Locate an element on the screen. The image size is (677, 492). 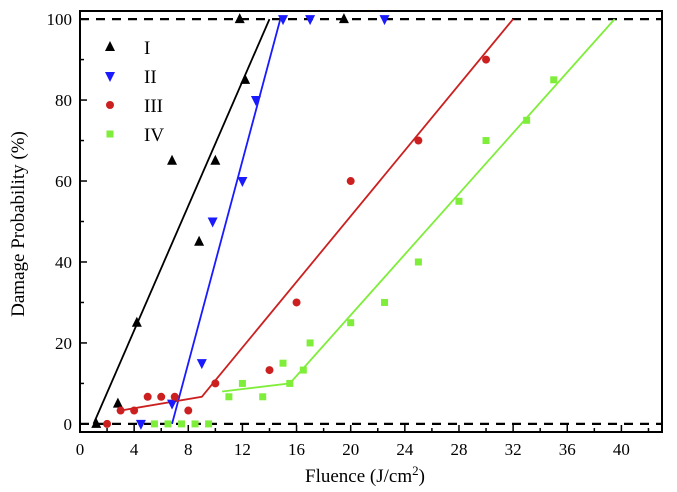
y-axis-title: Damage Probability (%) is located at coordinates (18, 224).